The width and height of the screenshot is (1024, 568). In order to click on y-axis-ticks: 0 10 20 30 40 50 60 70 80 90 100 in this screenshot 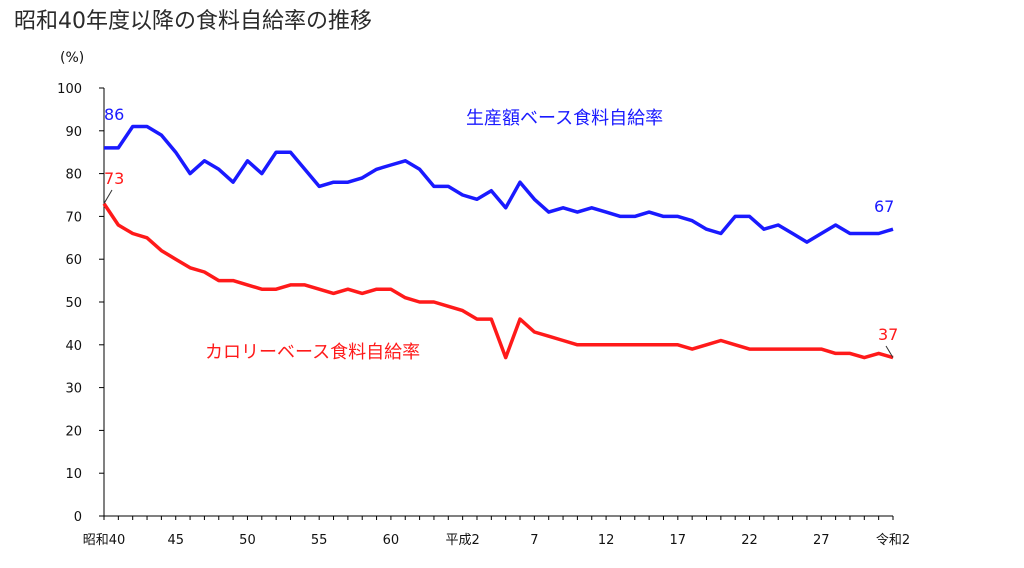, I will do `click(80, 303)`.